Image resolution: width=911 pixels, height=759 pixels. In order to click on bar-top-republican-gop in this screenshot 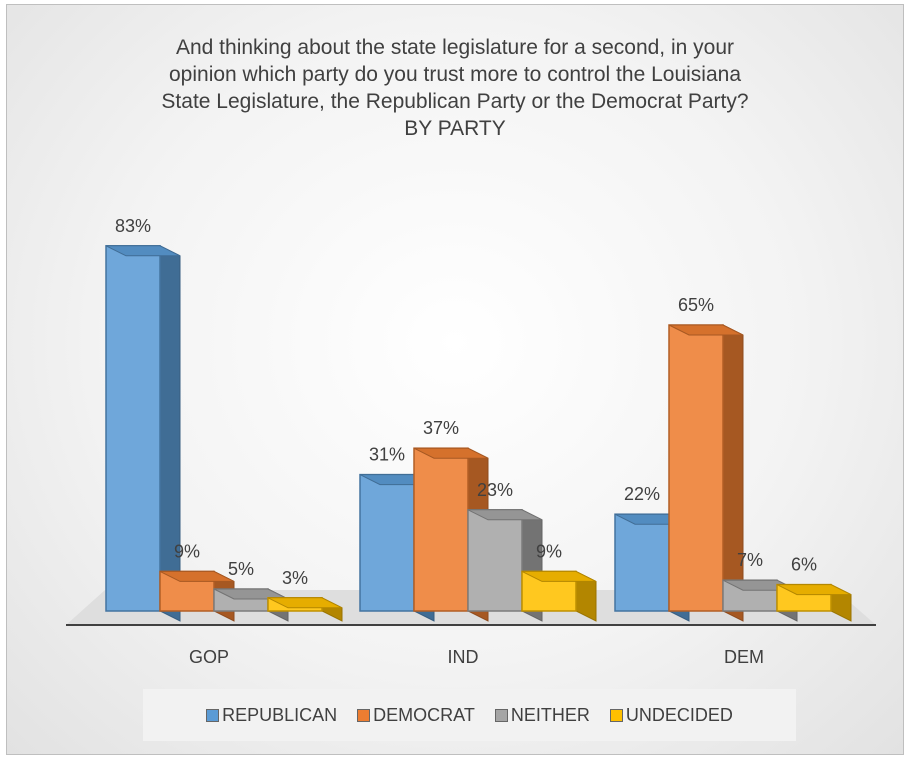, I will do `click(143, 251)`.